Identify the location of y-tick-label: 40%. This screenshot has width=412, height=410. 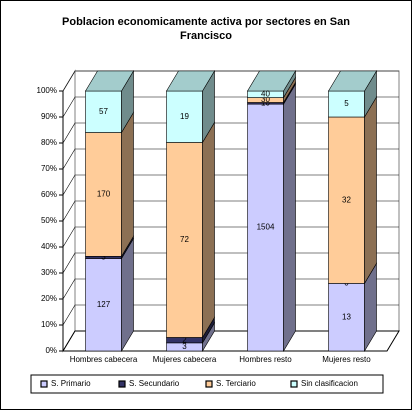
(49, 246).